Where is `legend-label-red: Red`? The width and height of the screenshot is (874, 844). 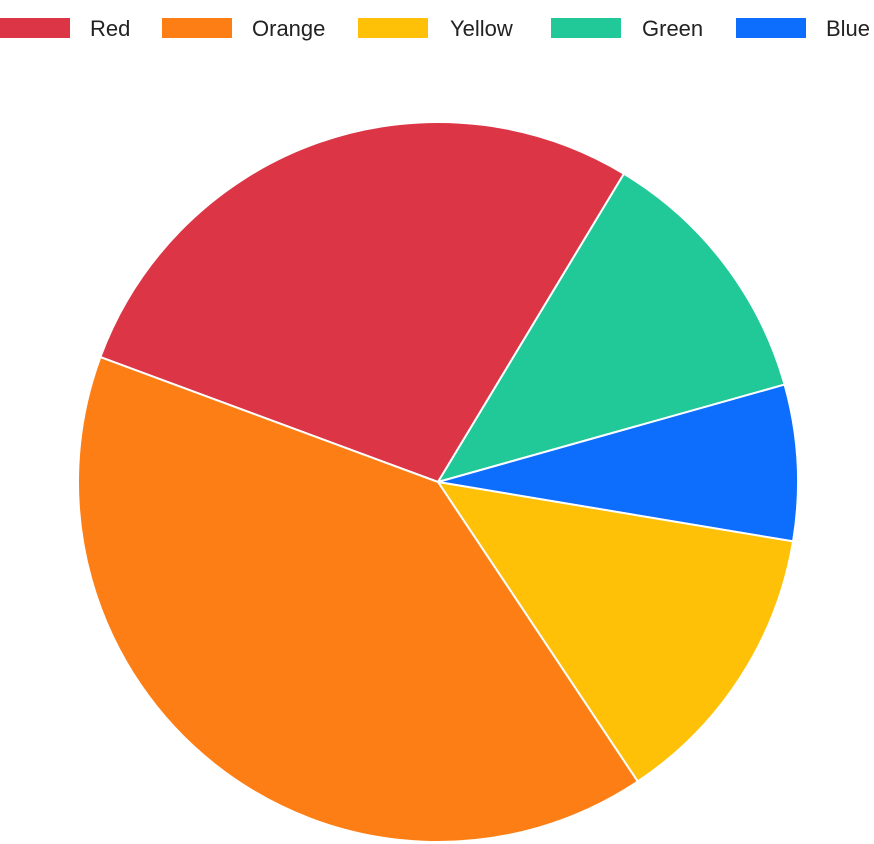
legend-label-red: Red is located at coordinates (110, 28).